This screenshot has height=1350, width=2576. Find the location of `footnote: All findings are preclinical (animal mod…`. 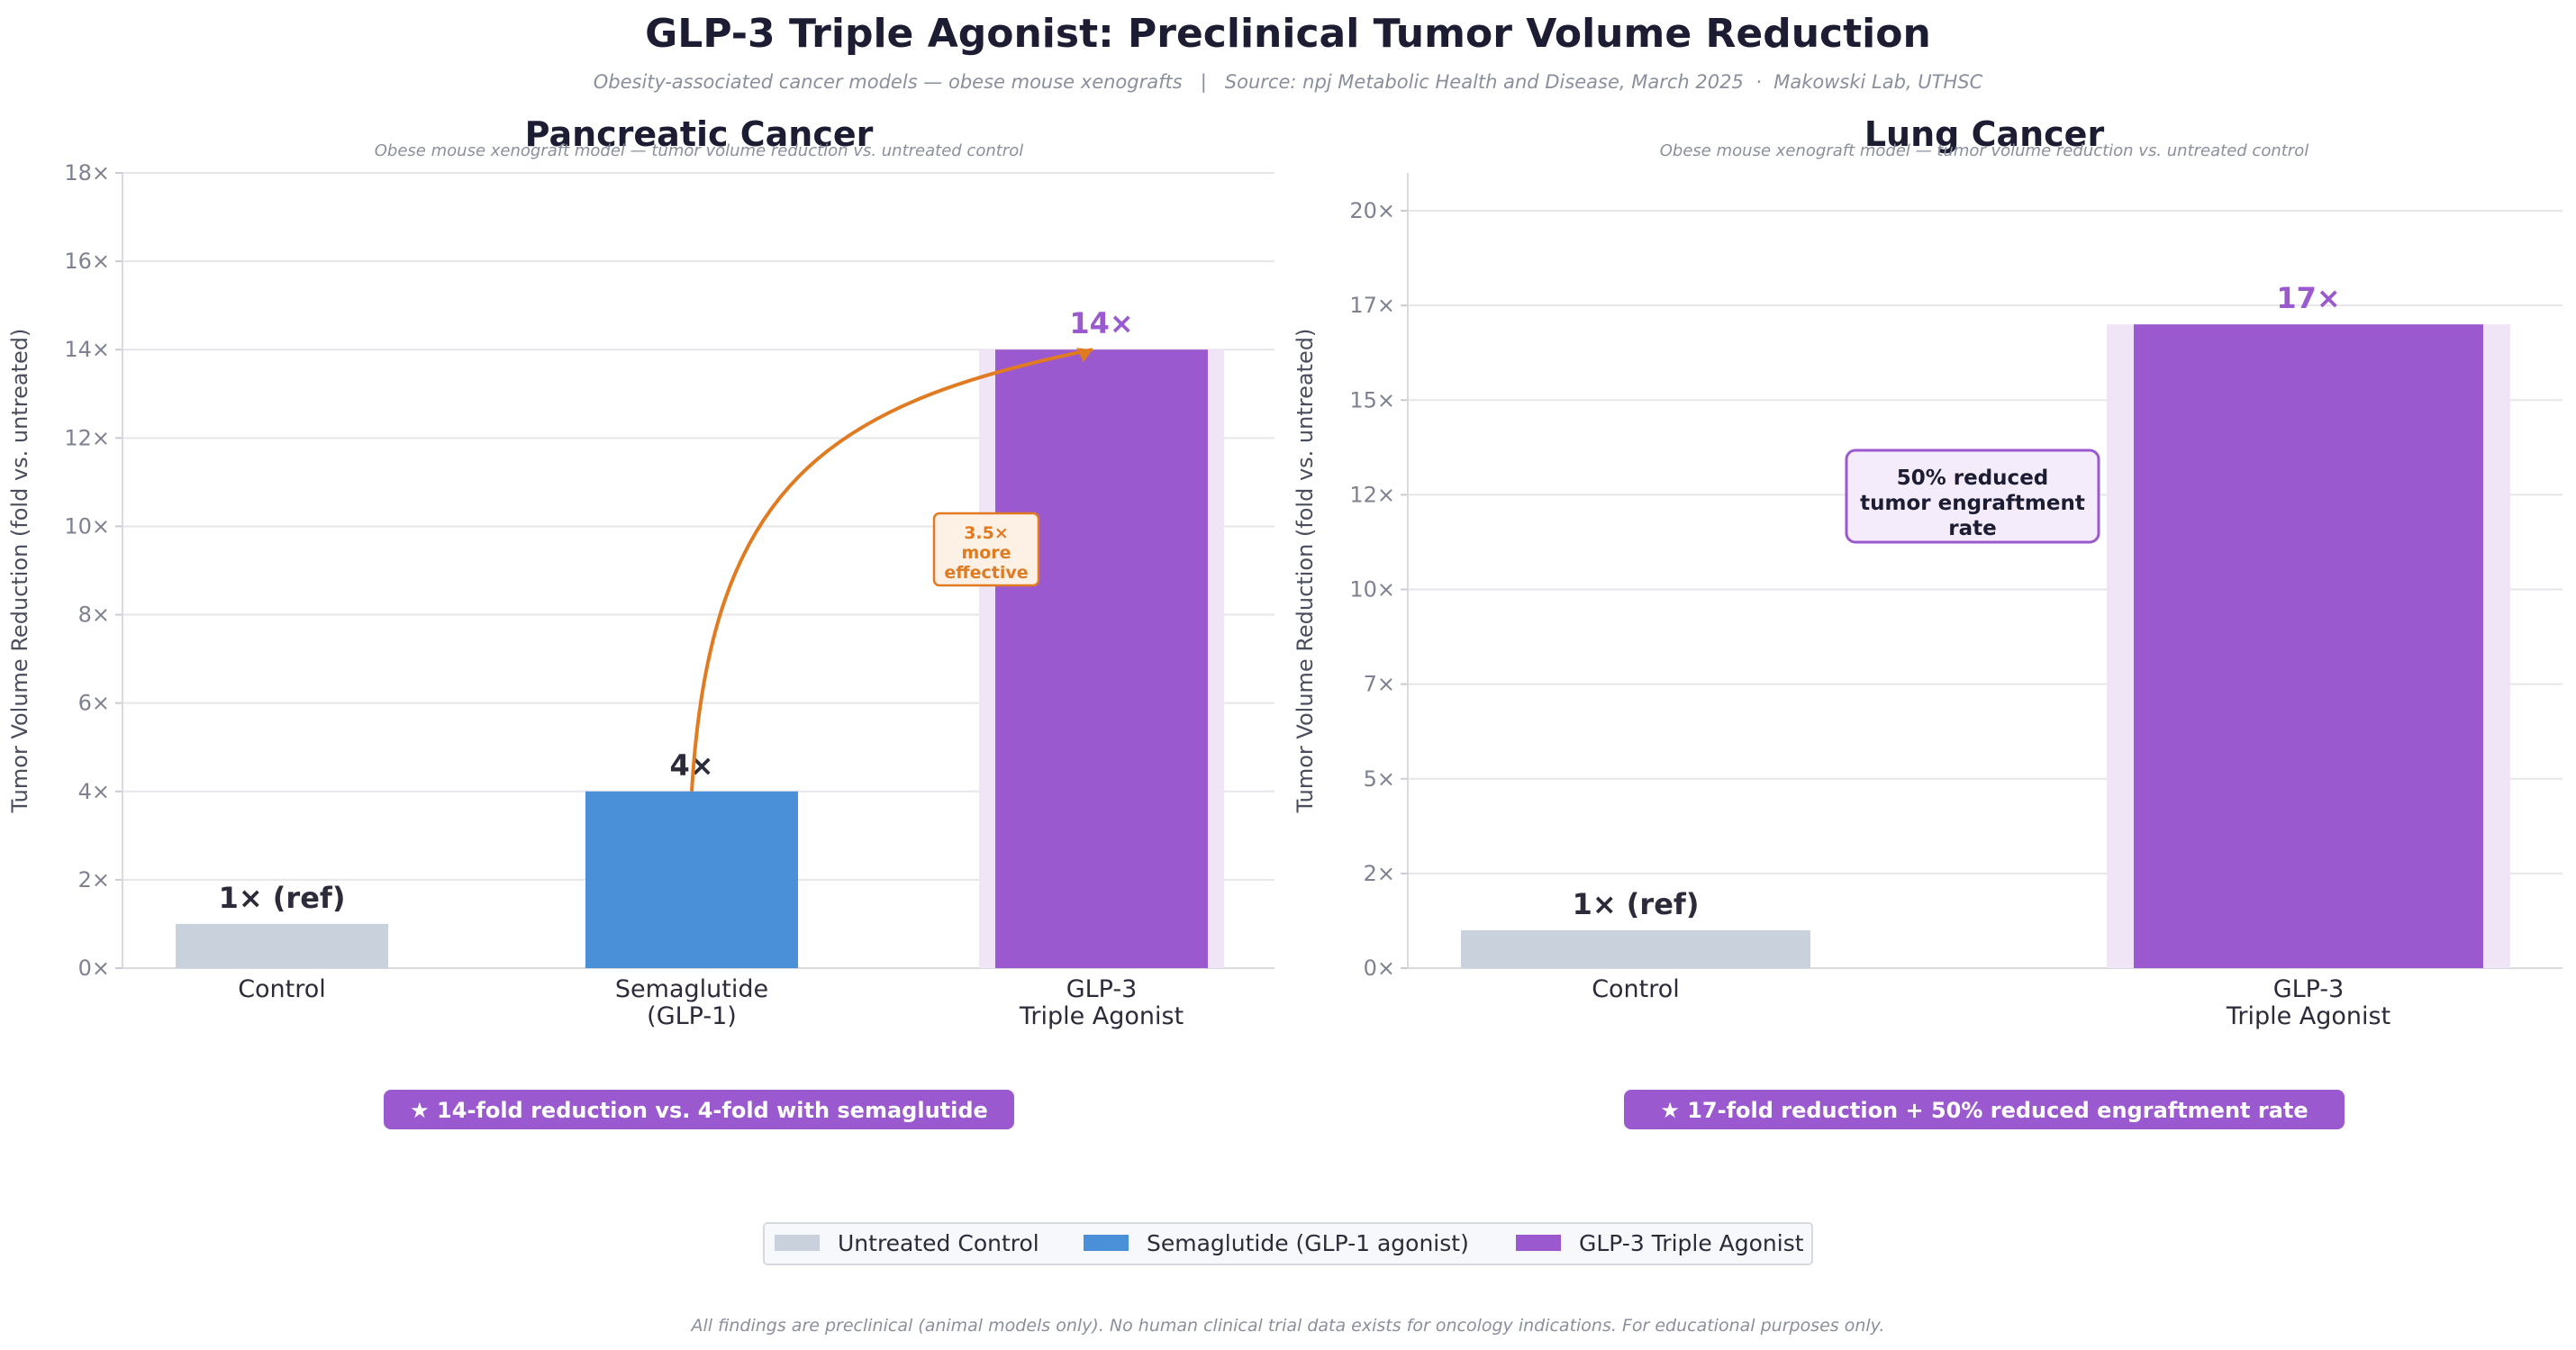

footnote: All findings are preclinical (animal mod… is located at coordinates (1287, 1326).